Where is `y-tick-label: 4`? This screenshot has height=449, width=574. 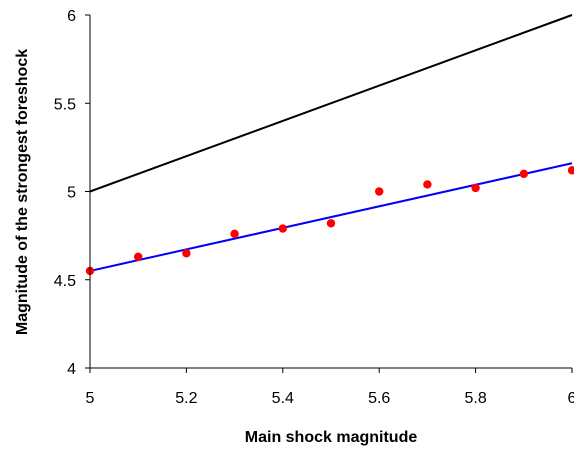 y-tick-label: 4 is located at coordinates (71, 369).